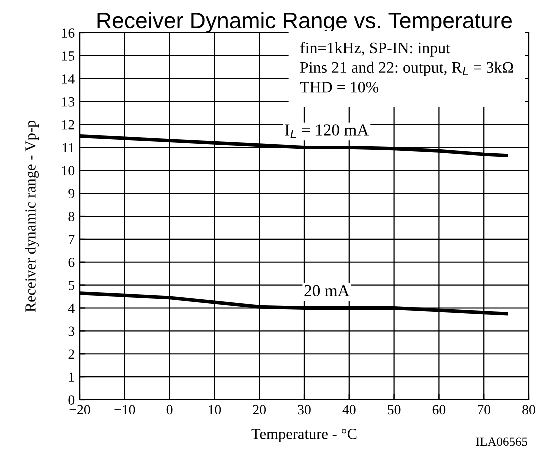  What do you see at coordinates (305, 22) in the screenshot?
I see `chart-title: Receiver Dynamic Range vs. Temperature` at bounding box center [305, 22].